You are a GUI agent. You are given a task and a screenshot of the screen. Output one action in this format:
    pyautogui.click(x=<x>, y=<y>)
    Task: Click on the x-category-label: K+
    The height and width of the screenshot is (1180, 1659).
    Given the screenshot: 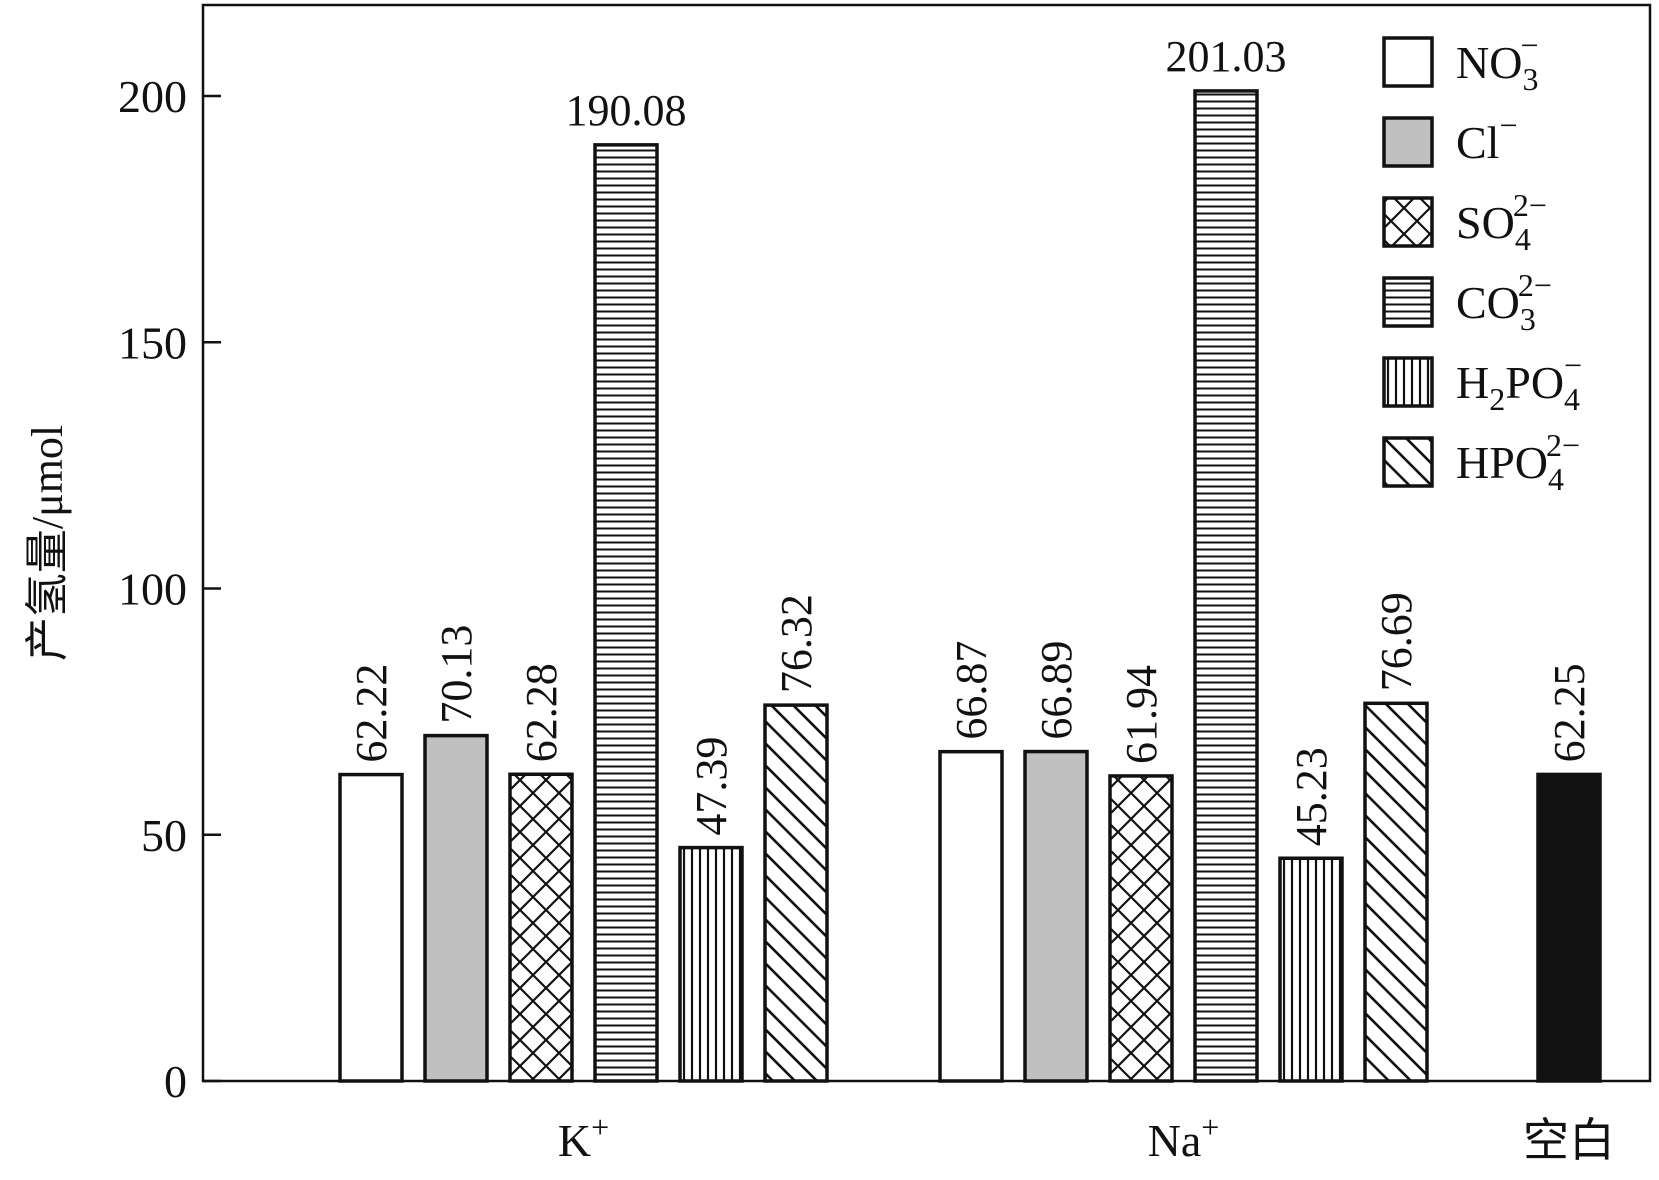 What is the action you would take?
    pyautogui.click(x=583, y=1137)
    